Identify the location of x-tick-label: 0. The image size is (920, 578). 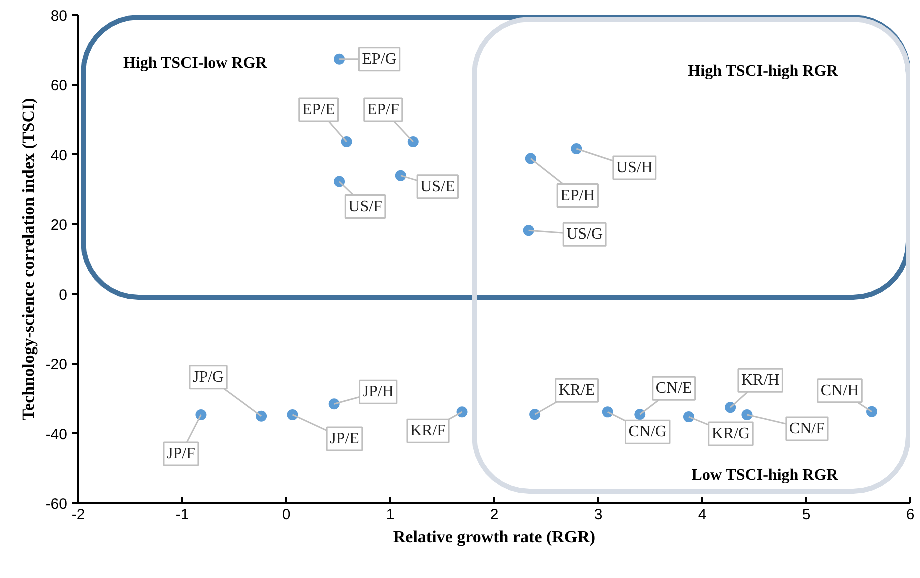
(286, 515).